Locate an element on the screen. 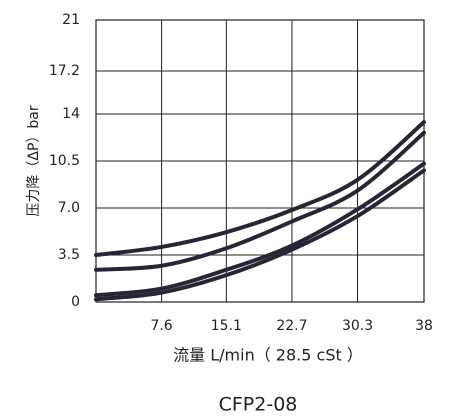  x-tick-label: 30.3 is located at coordinates (357, 326).